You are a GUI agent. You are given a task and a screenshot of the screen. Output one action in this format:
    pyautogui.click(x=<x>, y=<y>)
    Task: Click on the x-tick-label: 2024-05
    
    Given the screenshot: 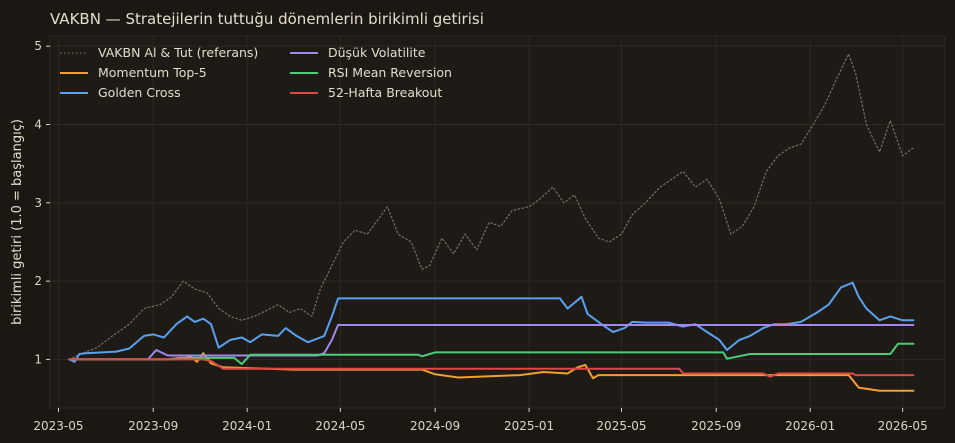 What is the action you would take?
    pyautogui.click(x=340, y=426)
    